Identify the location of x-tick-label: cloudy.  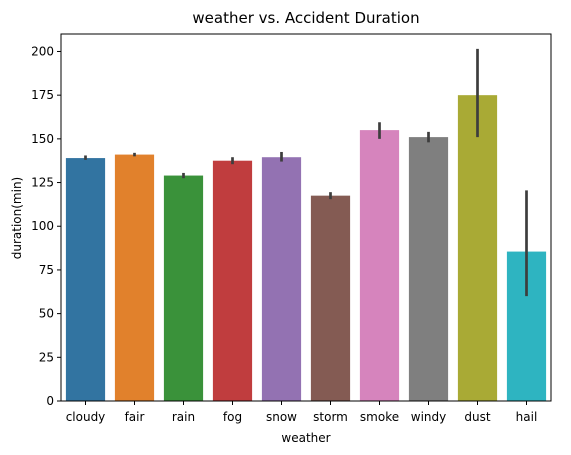
(86, 417).